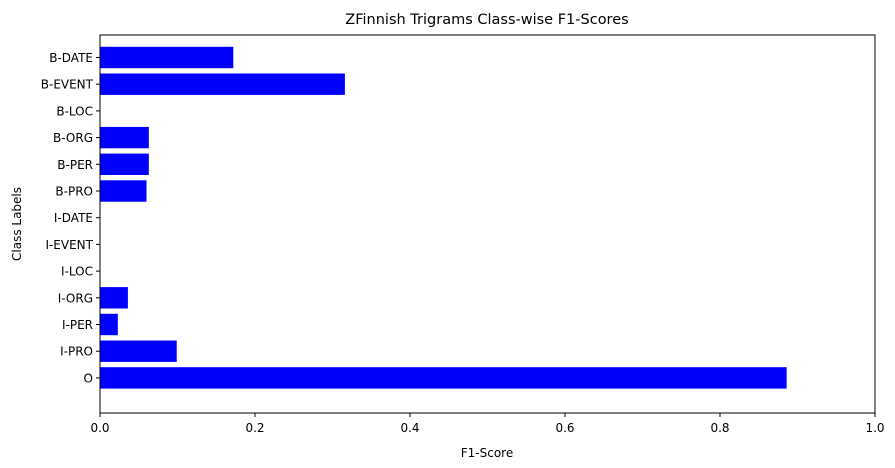 This screenshot has width=895, height=468. What do you see at coordinates (74, 192) in the screenshot?
I see `y-tick-label: B-PRO` at bounding box center [74, 192].